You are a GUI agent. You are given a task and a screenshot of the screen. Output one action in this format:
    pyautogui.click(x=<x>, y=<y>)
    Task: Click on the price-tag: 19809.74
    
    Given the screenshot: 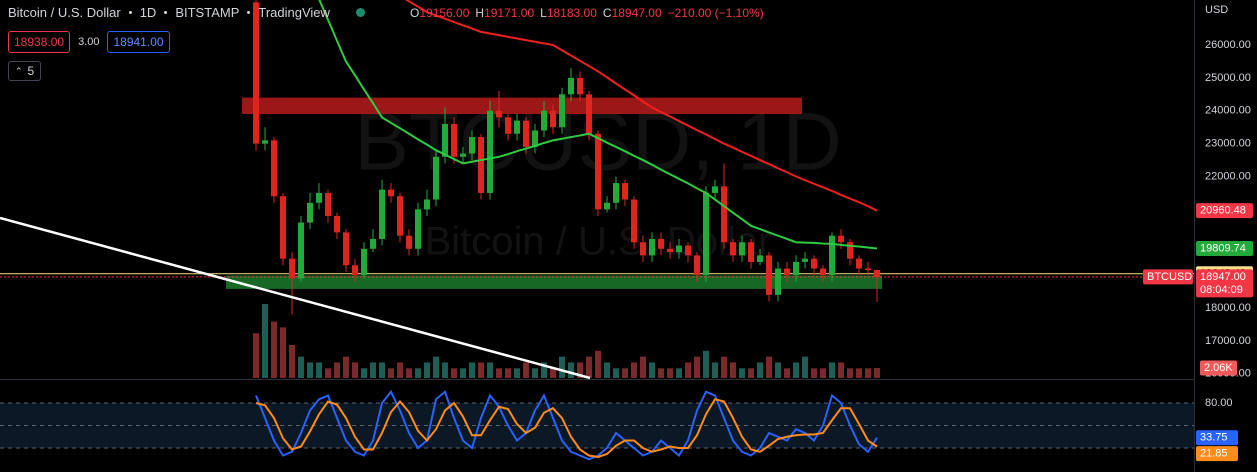 What is the action you would take?
    pyautogui.click(x=1223, y=248)
    